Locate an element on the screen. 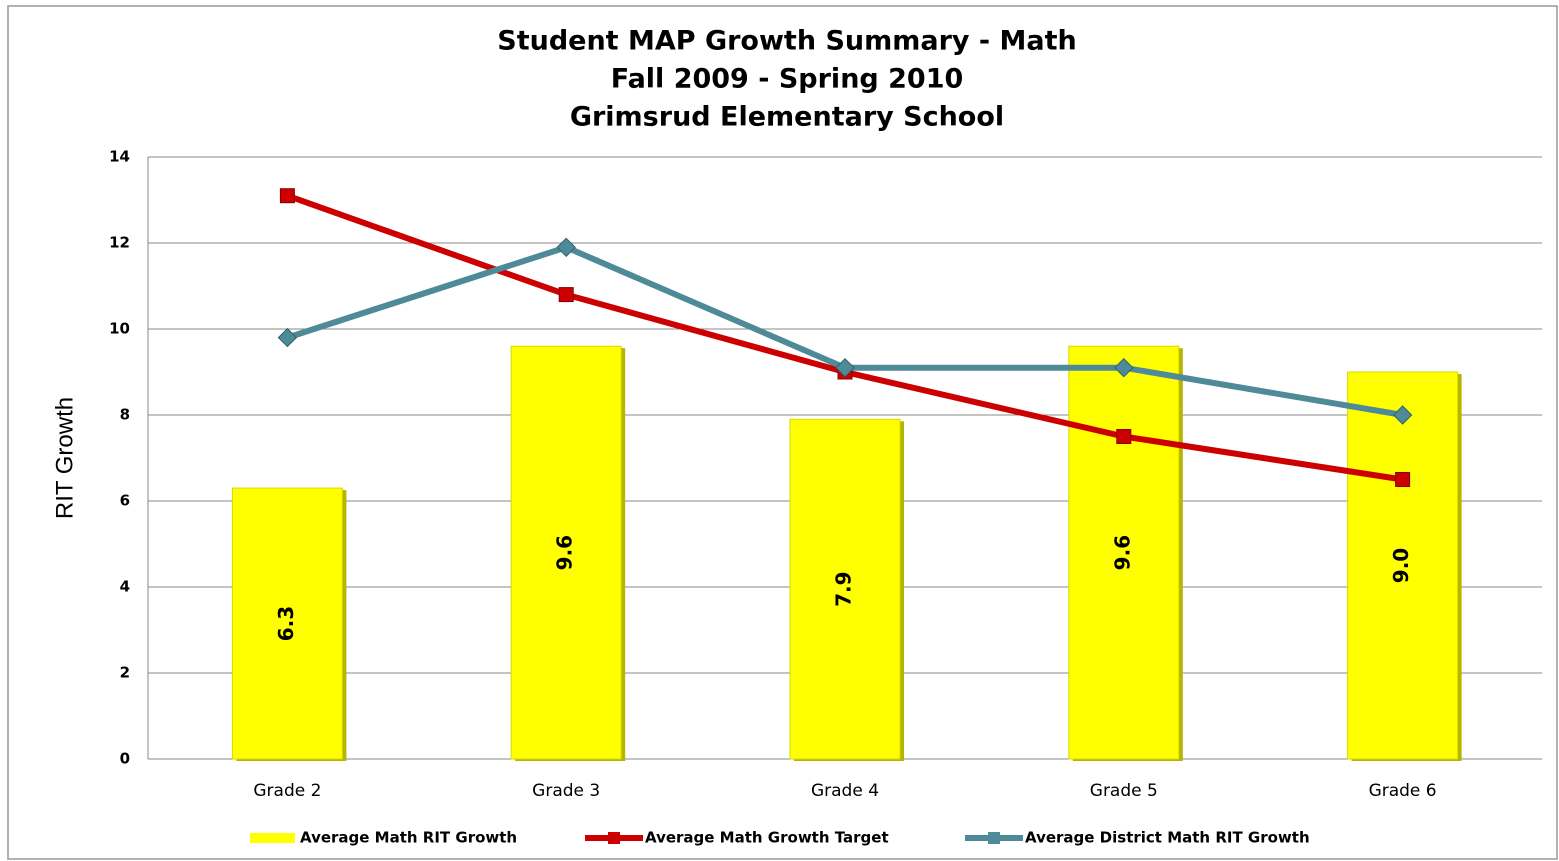  x-tick-label: Grade 4 is located at coordinates (845, 791).